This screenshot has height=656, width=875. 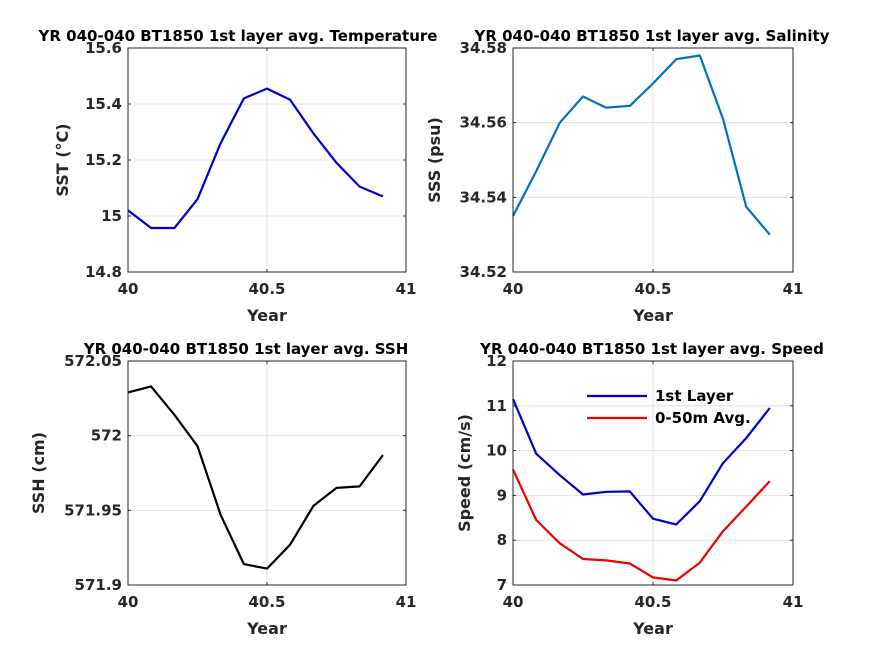 What do you see at coordinates (483, 48) in the screenshot?
I see `y-tick-label: 34.58` at bounding box center [483, 48].